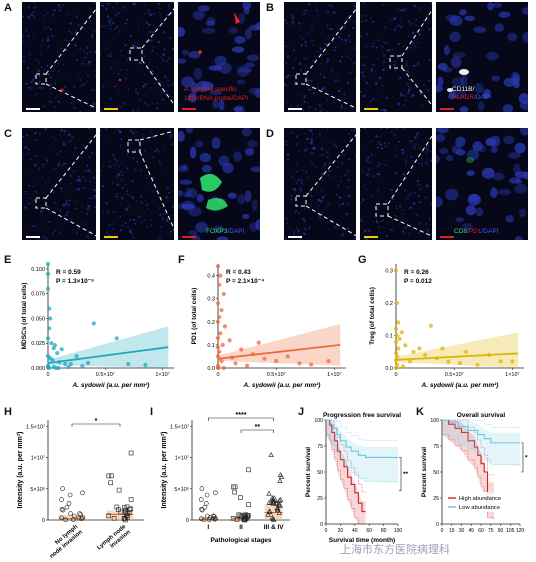 This screenshot has height=562, width=536. What do you see at coordinates (326, 531) in the screenshot?
I see `x-tick-label: 0` at bounding box center [326, 531].